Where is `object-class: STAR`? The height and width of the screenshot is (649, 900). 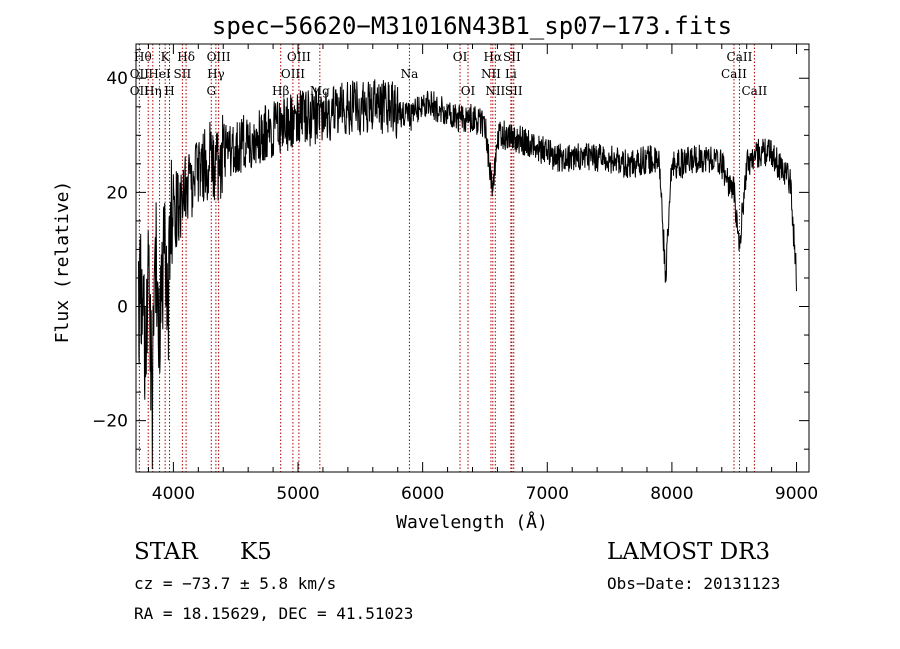 object-class: STAR is located at coordinates (166, 552).